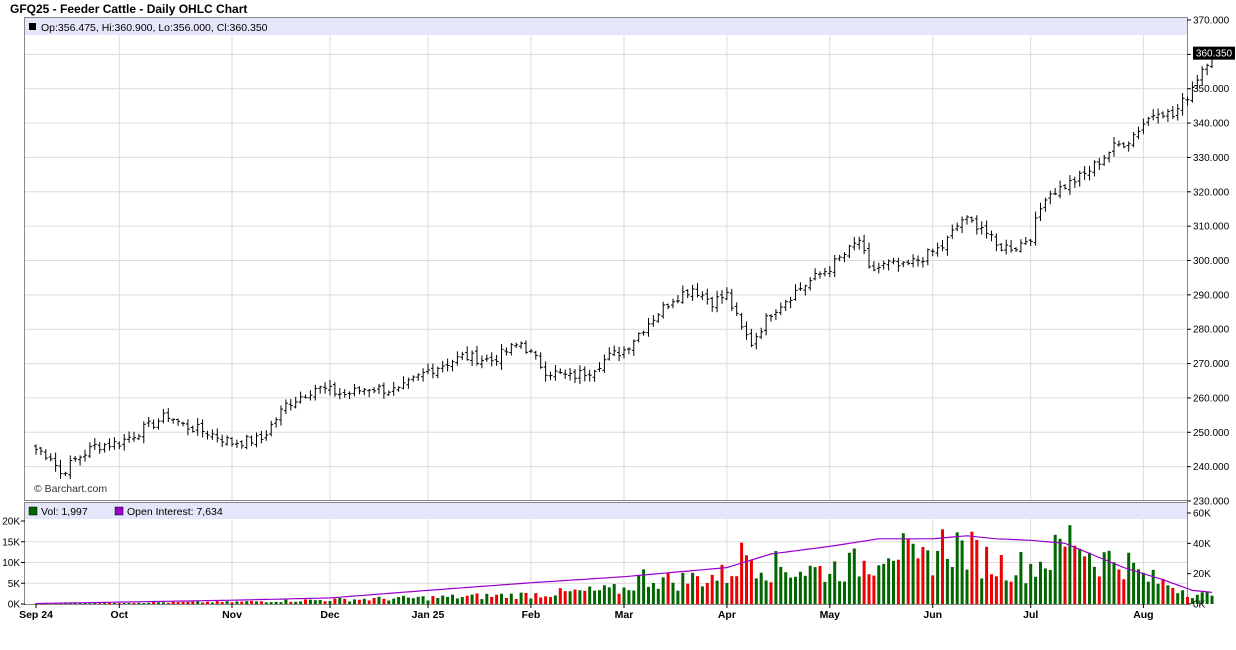 The height and width of the screenshot is (650, 1236). I want to click on month-tick-label: Jun, so click(932, 615).